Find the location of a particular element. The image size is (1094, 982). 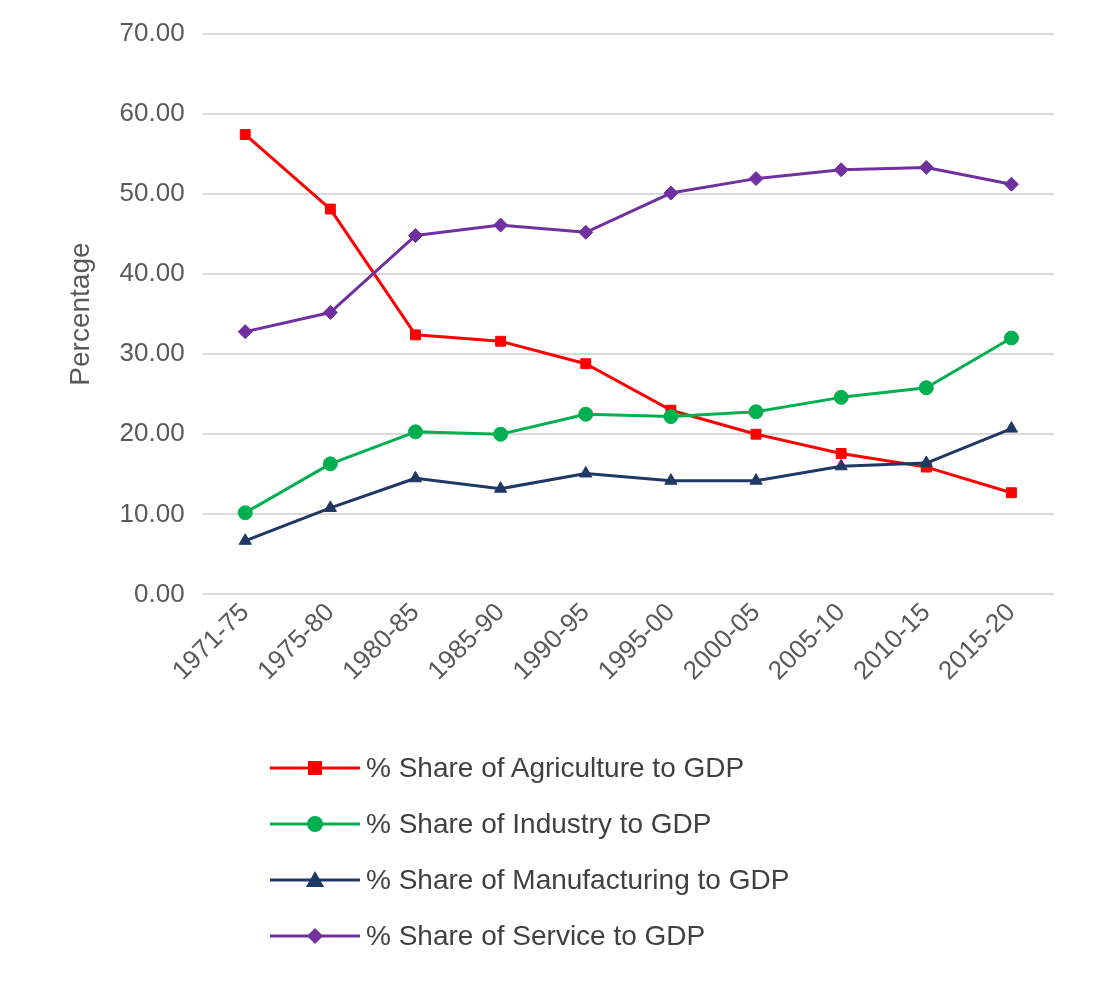

y-tick-label: 70.00 is located at coordinates (152, 31).